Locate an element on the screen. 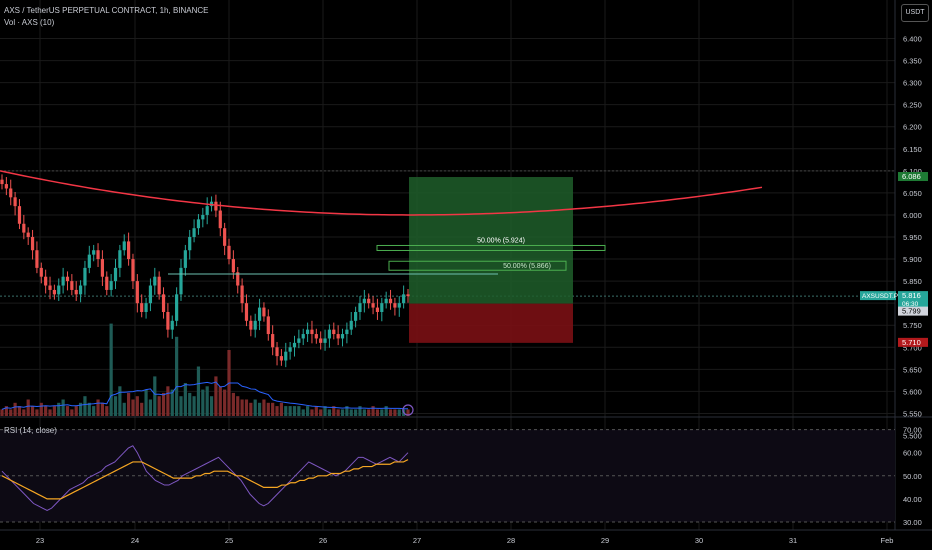 The height and width of the screenshot is (550, 932). price-badge-label: 5.710 is located at coordinates (911, 342).